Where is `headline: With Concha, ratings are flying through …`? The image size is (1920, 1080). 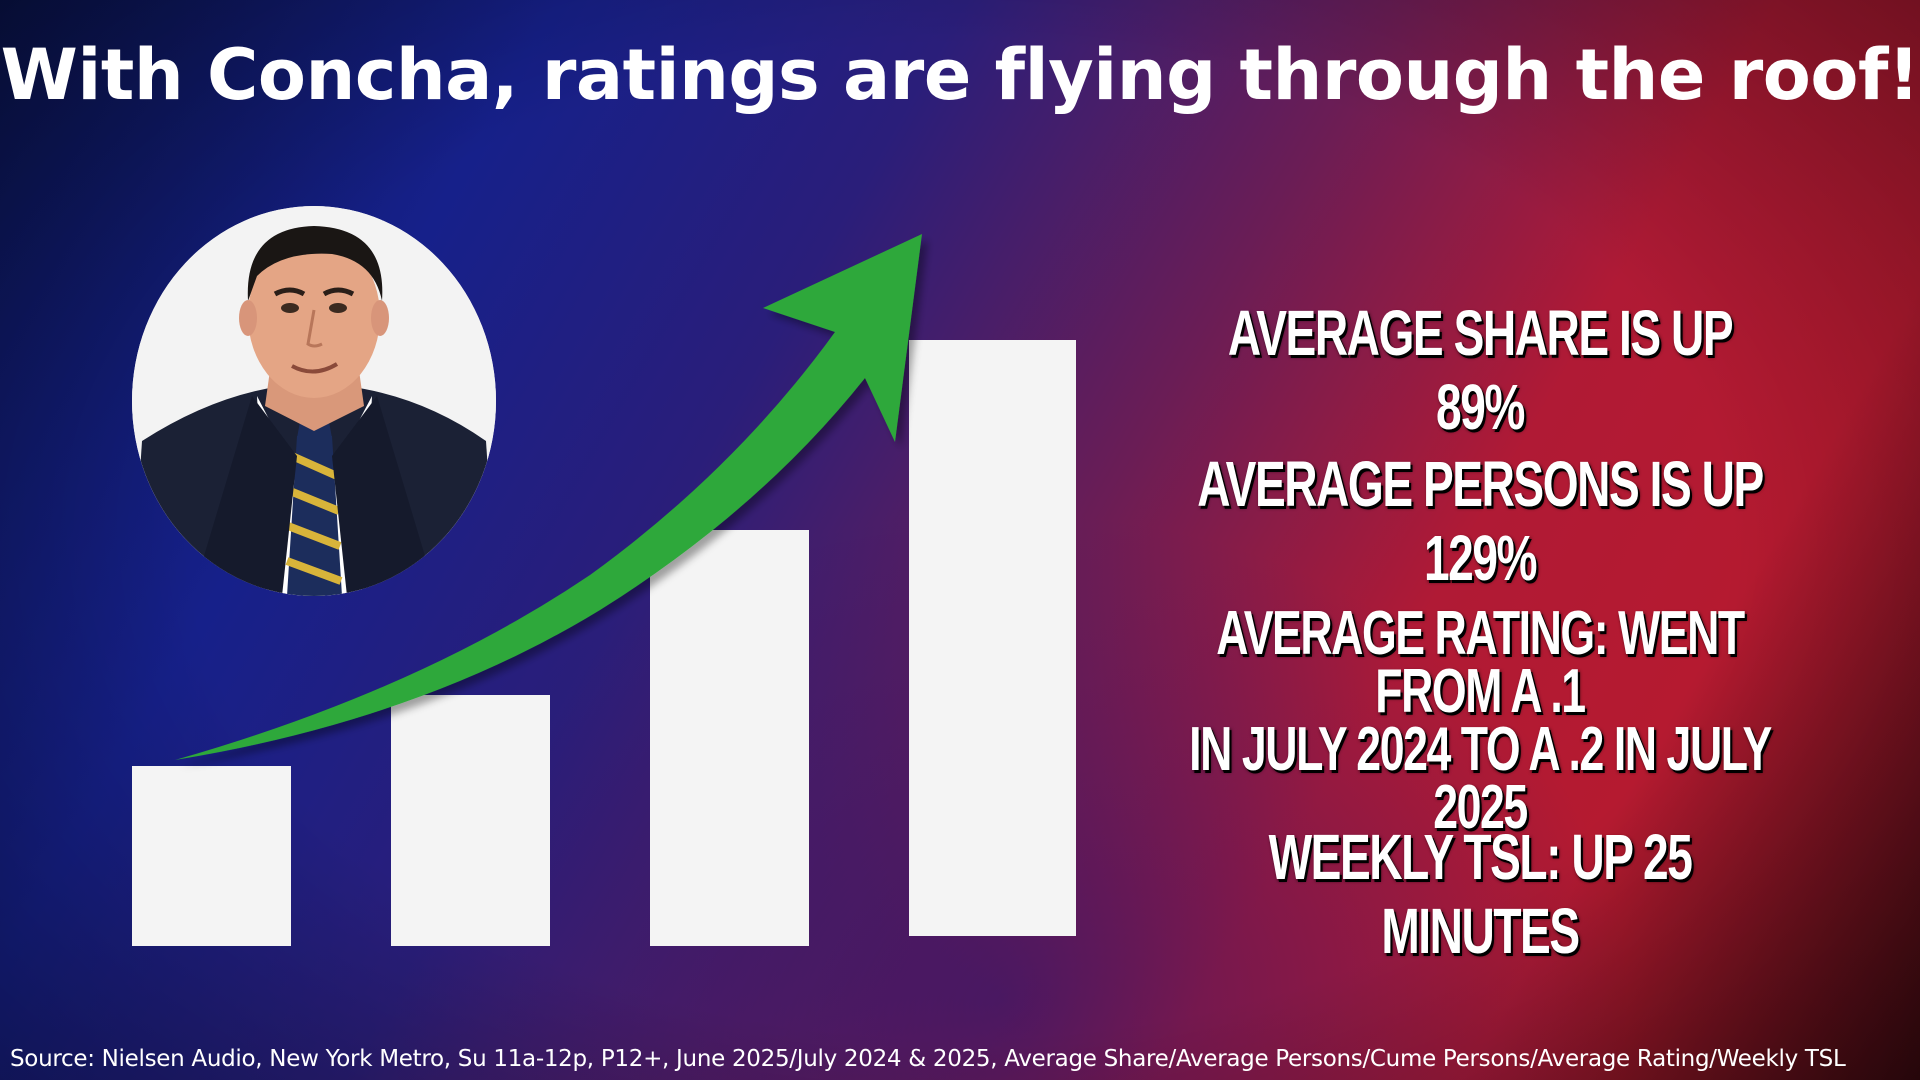
headline: With Concha, ratings are flying through … is located at coordinates (960, 75).